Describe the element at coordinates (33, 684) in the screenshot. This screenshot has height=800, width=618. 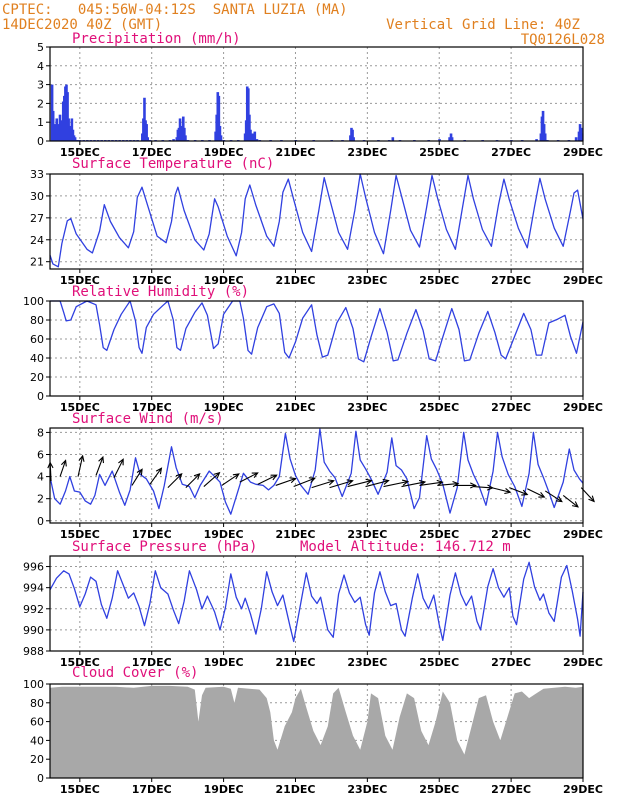
I see `y-tick-label: 100` at that location.